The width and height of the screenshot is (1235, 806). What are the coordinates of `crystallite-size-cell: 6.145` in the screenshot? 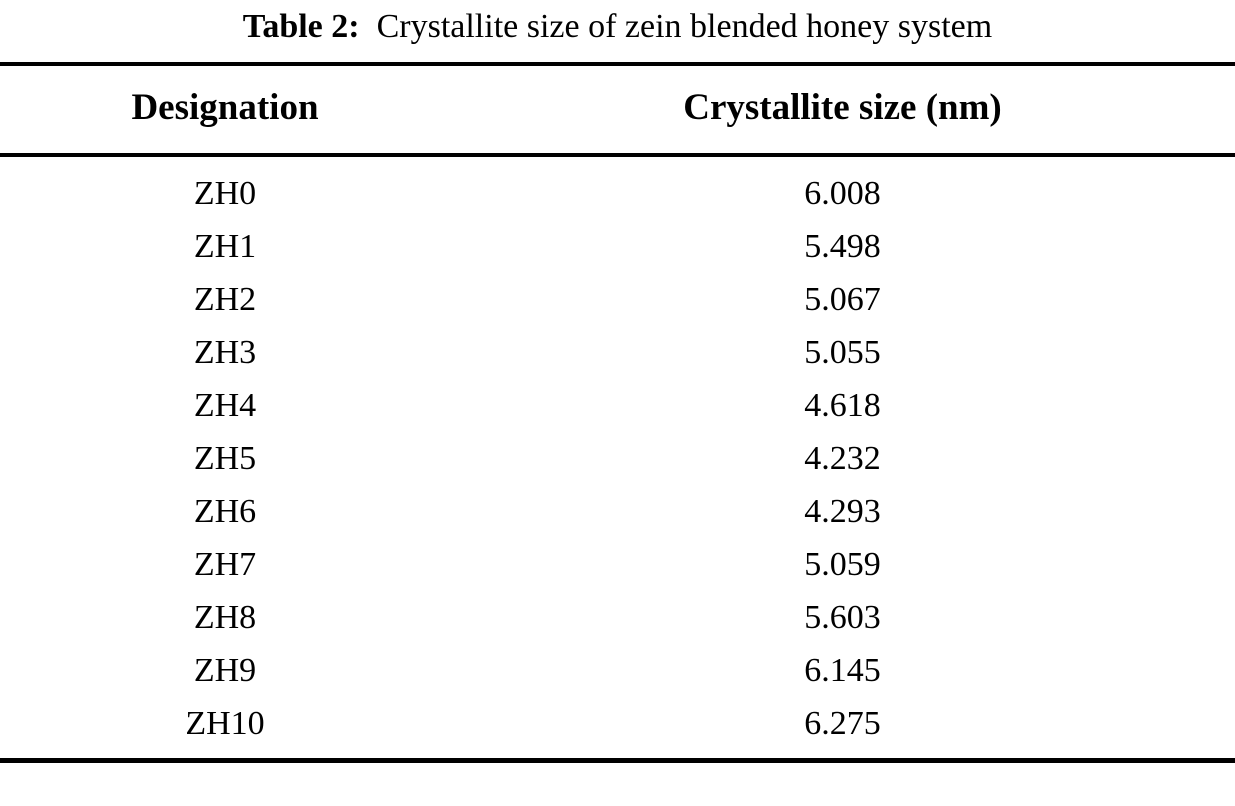 It's located at (842, 670).